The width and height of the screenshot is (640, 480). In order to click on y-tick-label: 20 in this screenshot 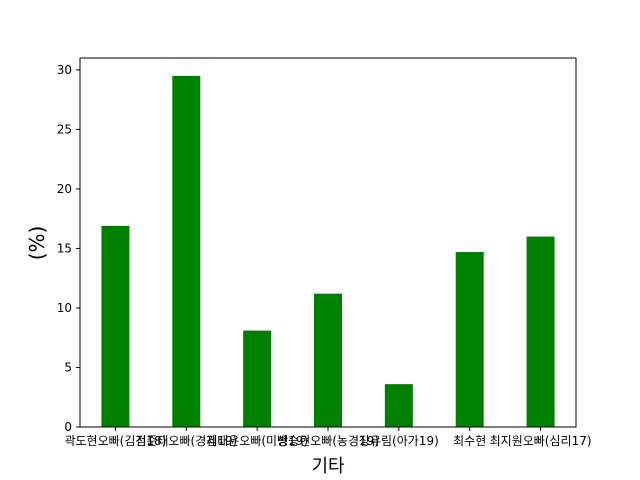, I will do `click(64, 189)`.